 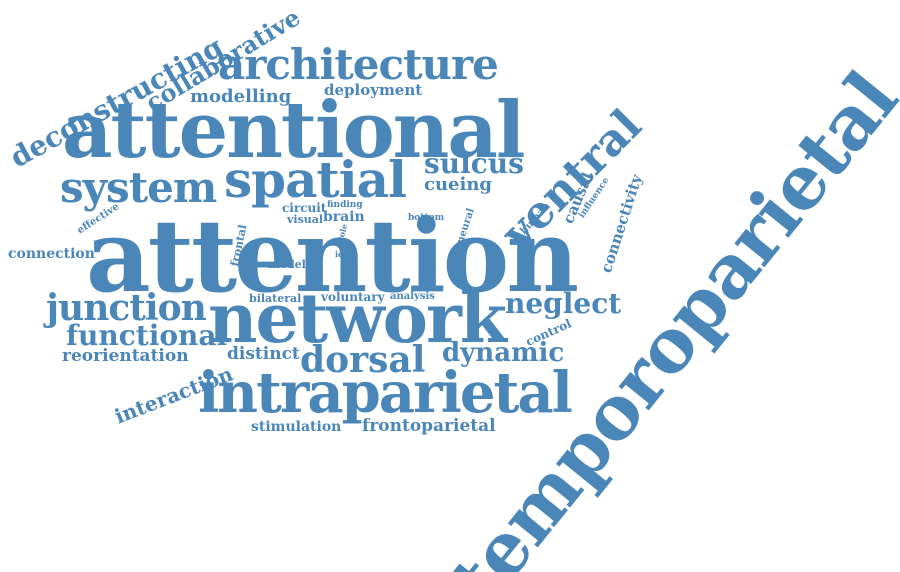 I want to click on word-dynamic: dynamic, so click(x=503, y=353).